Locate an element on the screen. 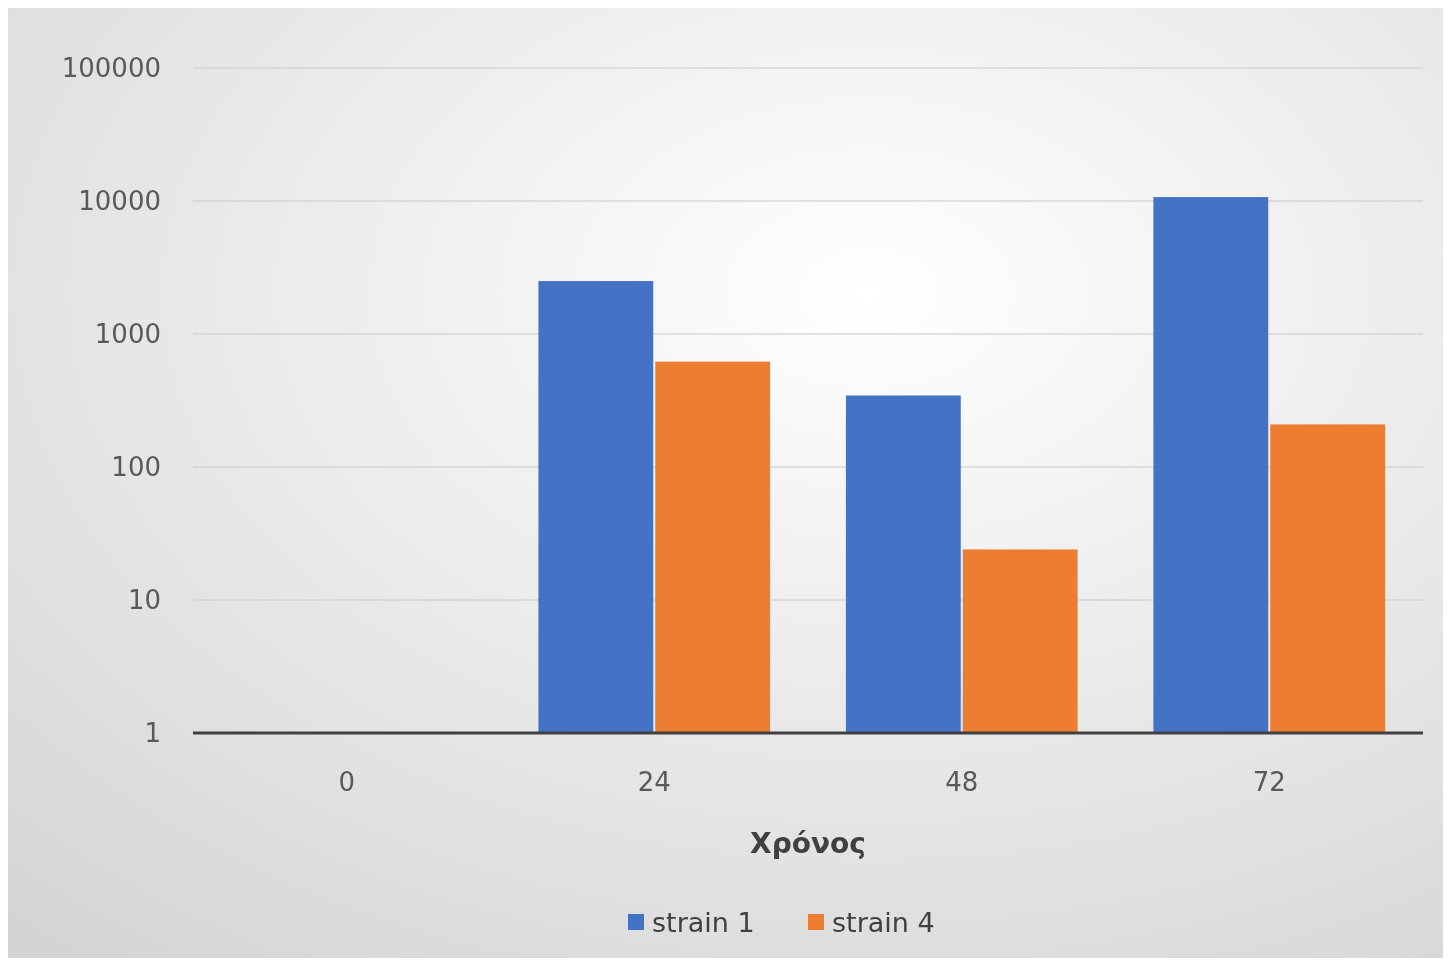 The height and width of the screenshot is (967, 1451). y-tick-label: 100000 is located at coordinates (111, 68).